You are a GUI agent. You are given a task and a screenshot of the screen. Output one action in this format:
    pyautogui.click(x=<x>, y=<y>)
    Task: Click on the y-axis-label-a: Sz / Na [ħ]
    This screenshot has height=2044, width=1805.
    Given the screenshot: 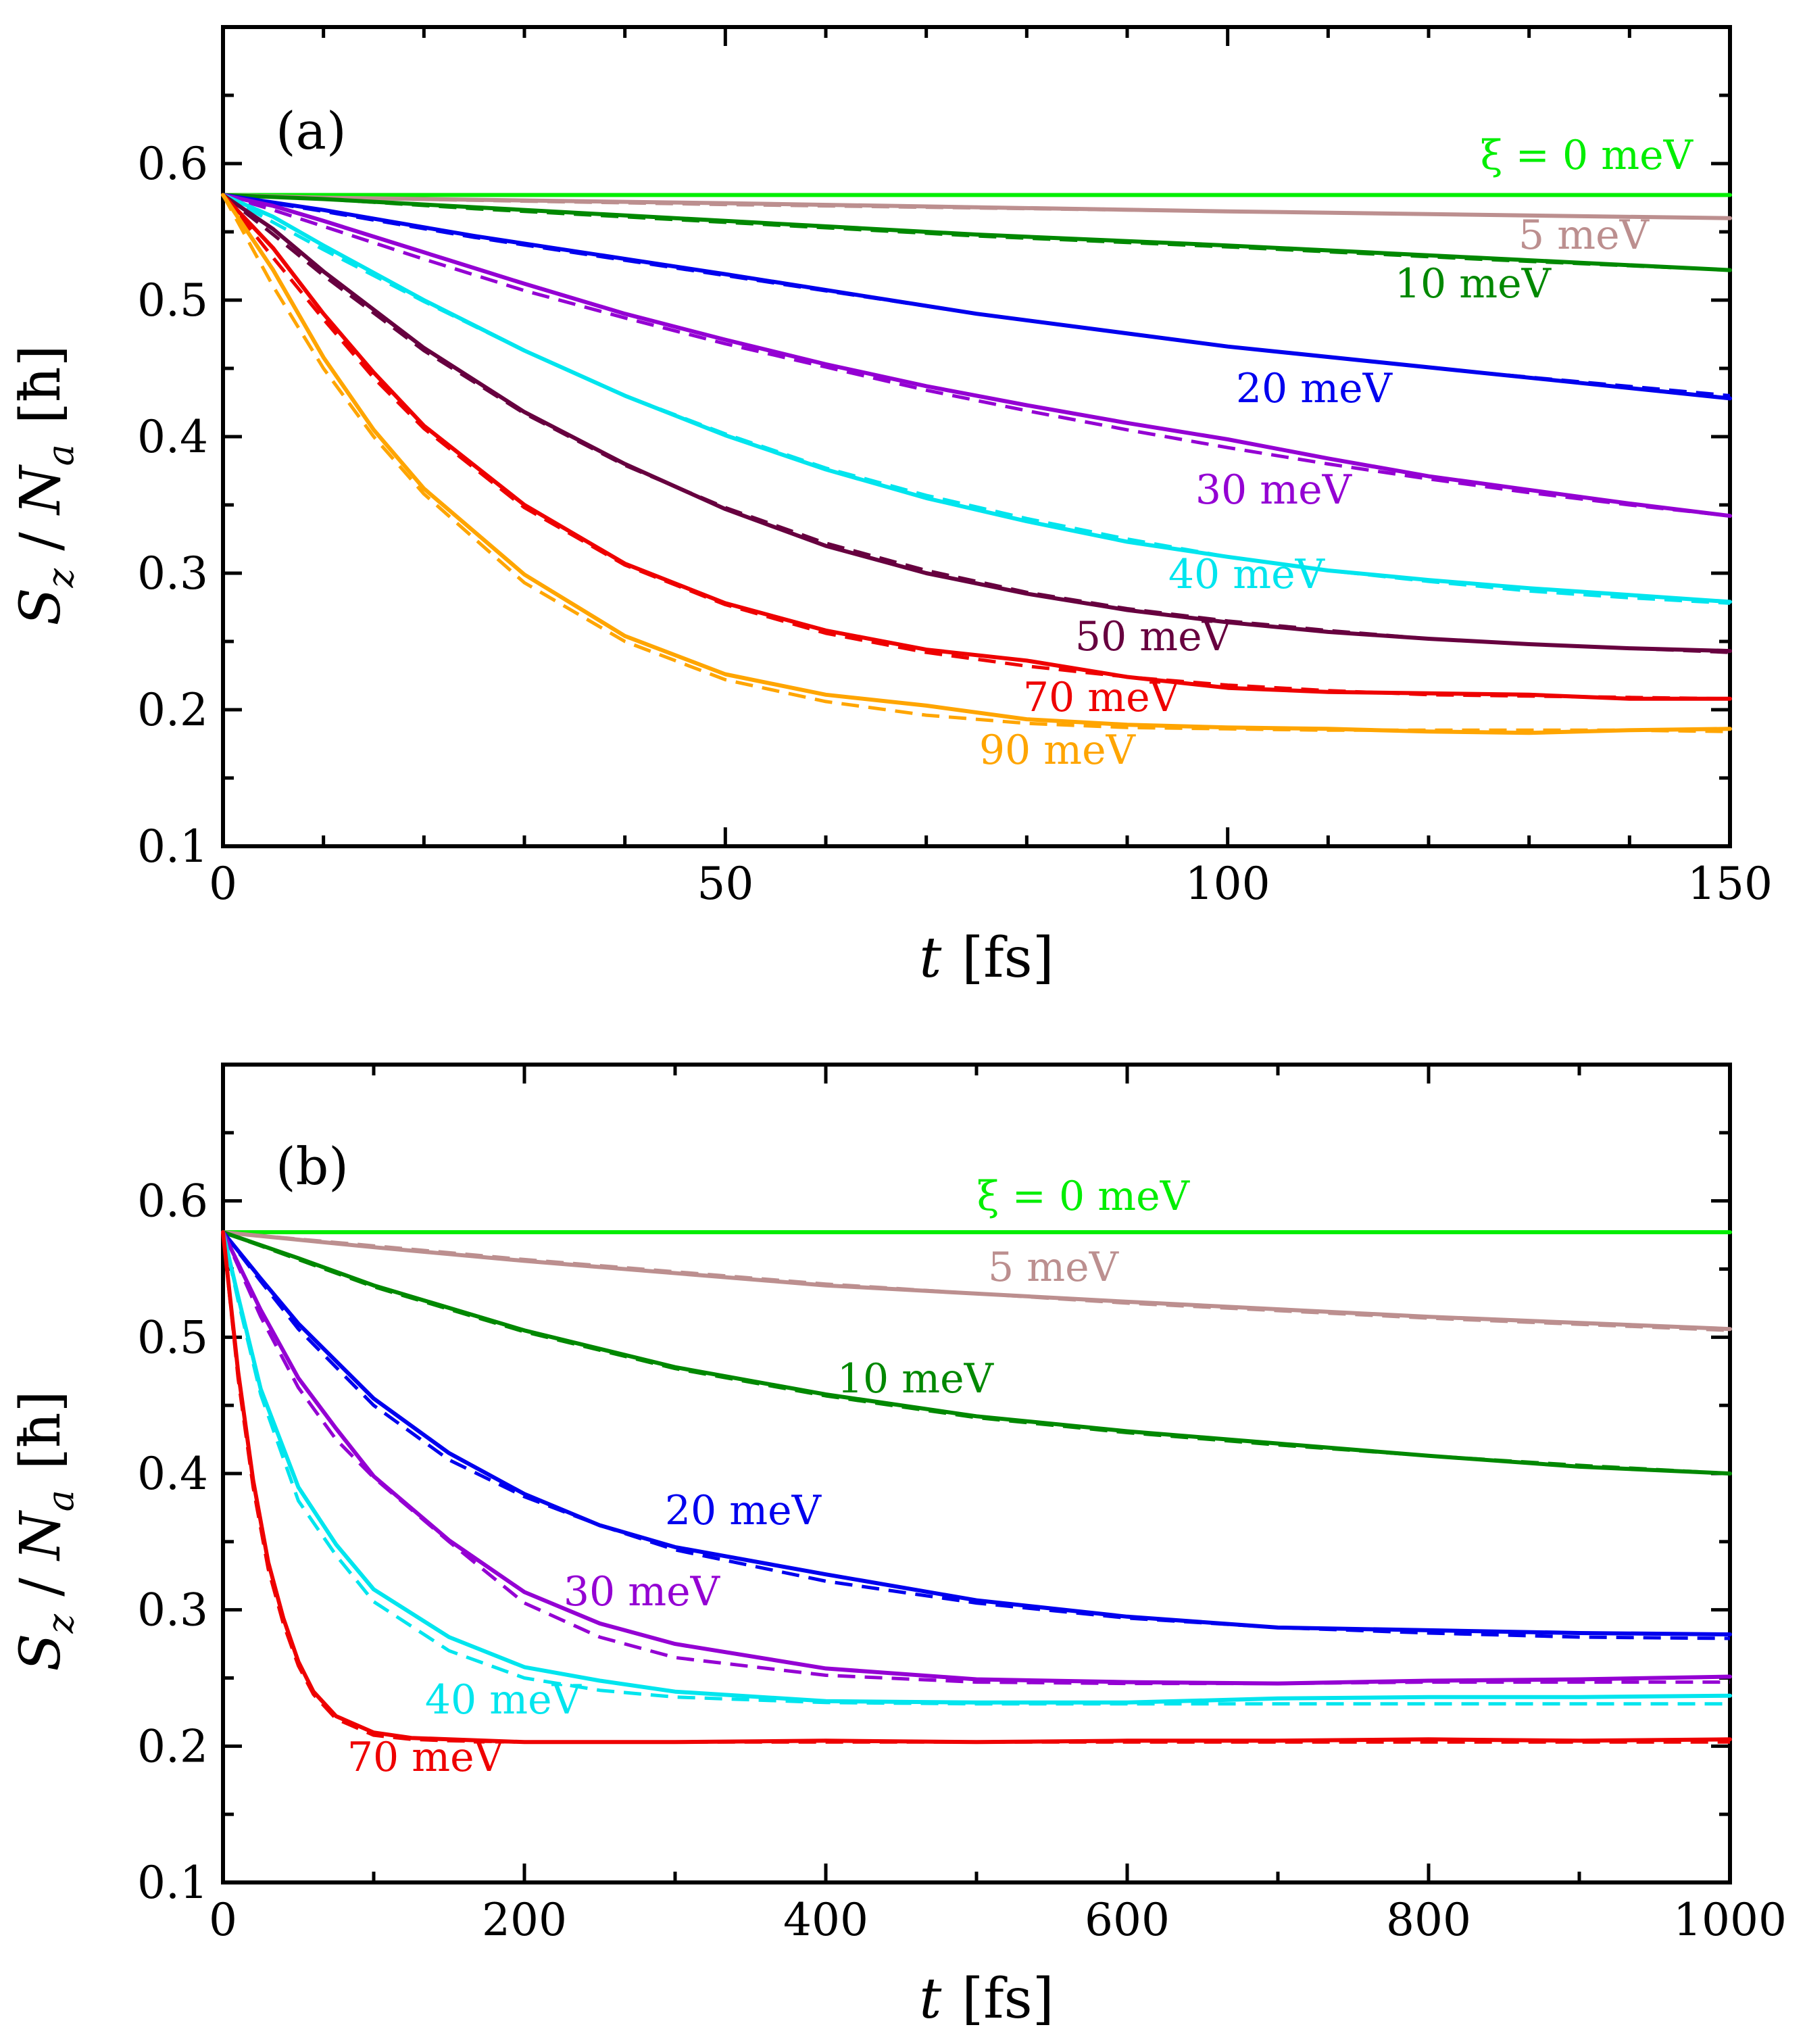 What is the action you would take?
    pyautogui.click(x=45, y=485)
    